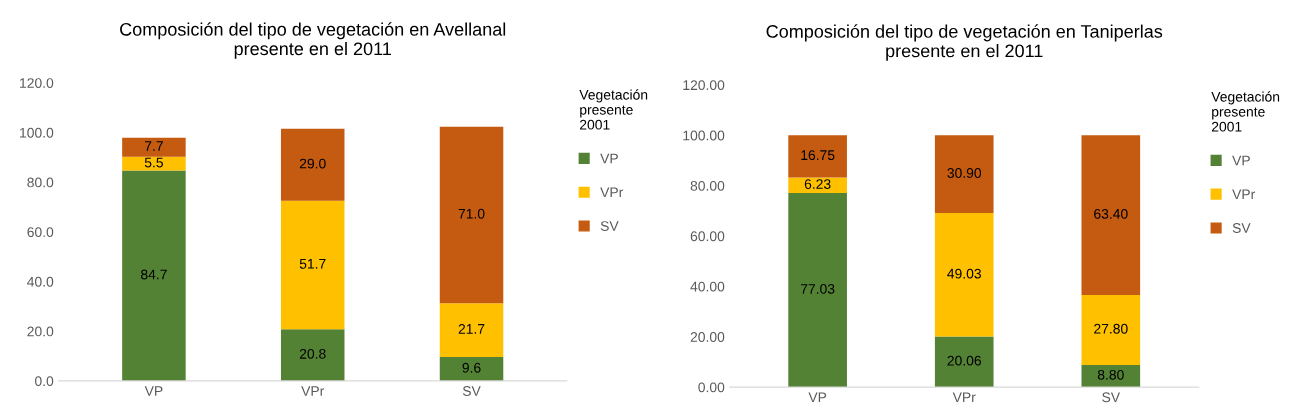 Image resolution: width=1303 pixels, height=414 pixels. Describe the element at coordinates (707, 236) in the screenshot. I see `y-tick-label: 60.00` at that location.